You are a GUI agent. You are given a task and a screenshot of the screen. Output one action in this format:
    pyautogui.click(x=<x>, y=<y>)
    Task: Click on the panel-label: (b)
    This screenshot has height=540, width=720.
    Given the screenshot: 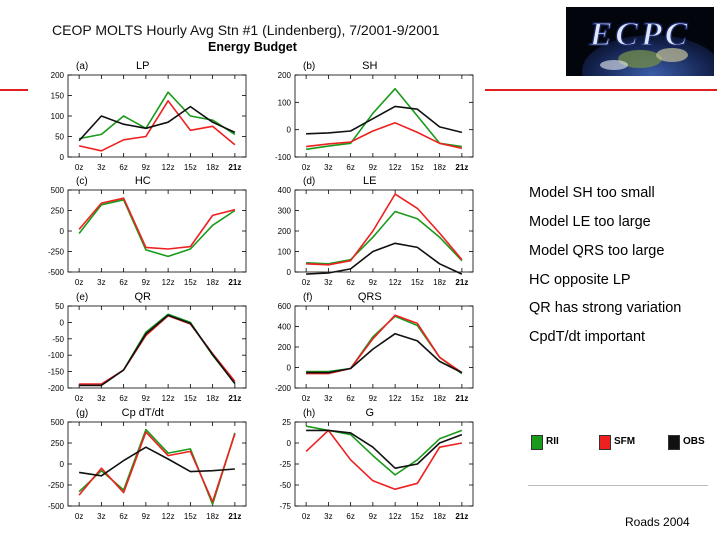 What is the action you would take?
    pyautogui.click(x=309, y=66)
    